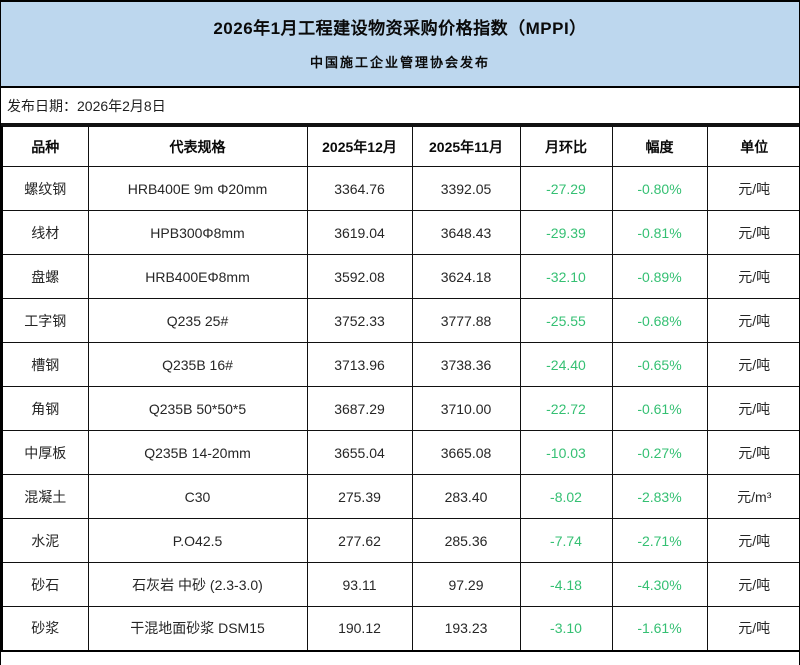 This screenshot has width=800, height=665. What do you see at coordinates (466, 452) in the screenshot?
I see `cell-nov2025: 3665.08` at bounding box center [466, 452].